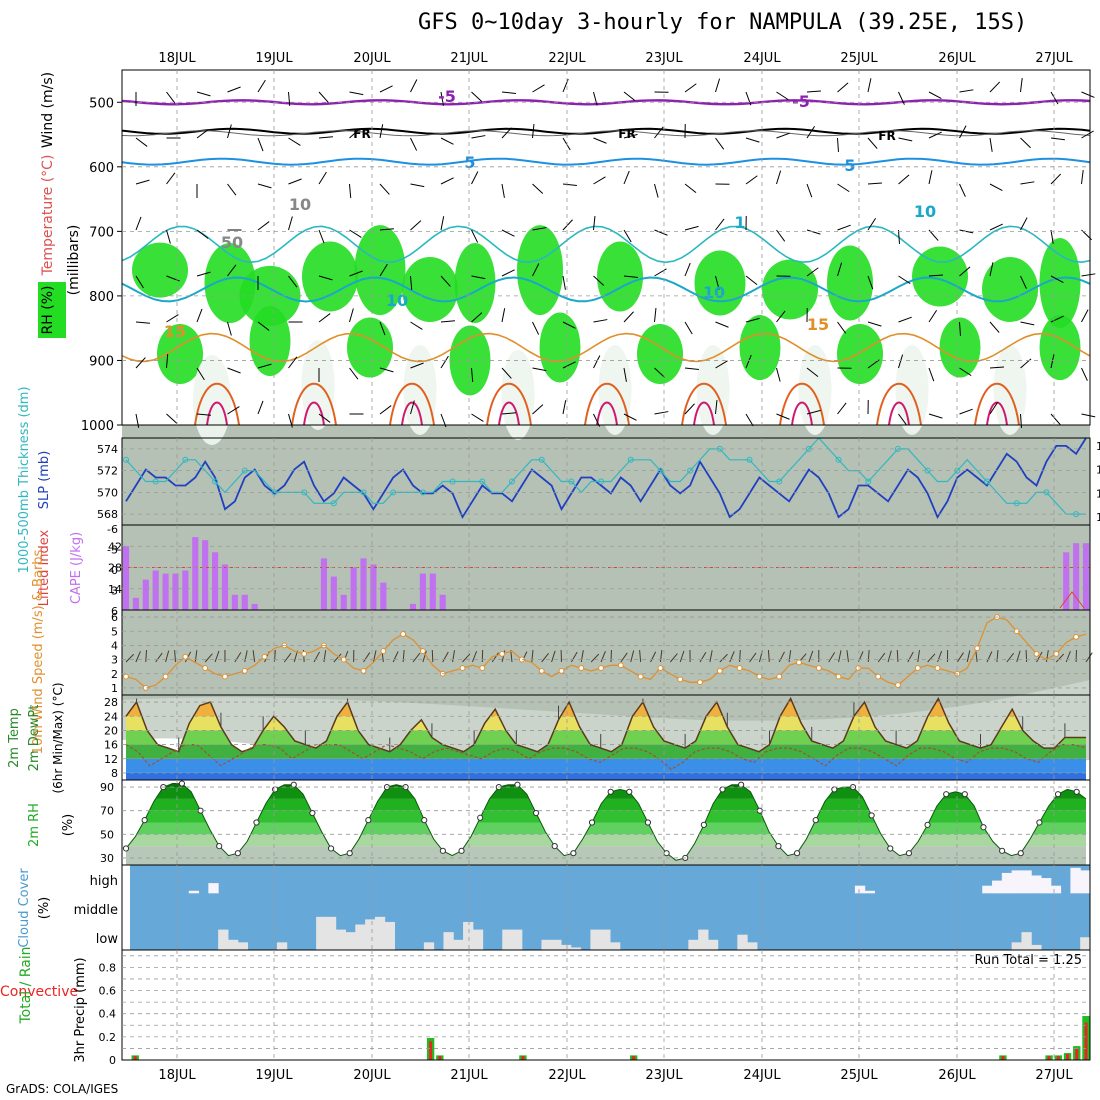 Image resolution: width=1100 pixels, height=1100 pixels. I want to click on precip-total-label: Total / Rain, so click(26, 985).